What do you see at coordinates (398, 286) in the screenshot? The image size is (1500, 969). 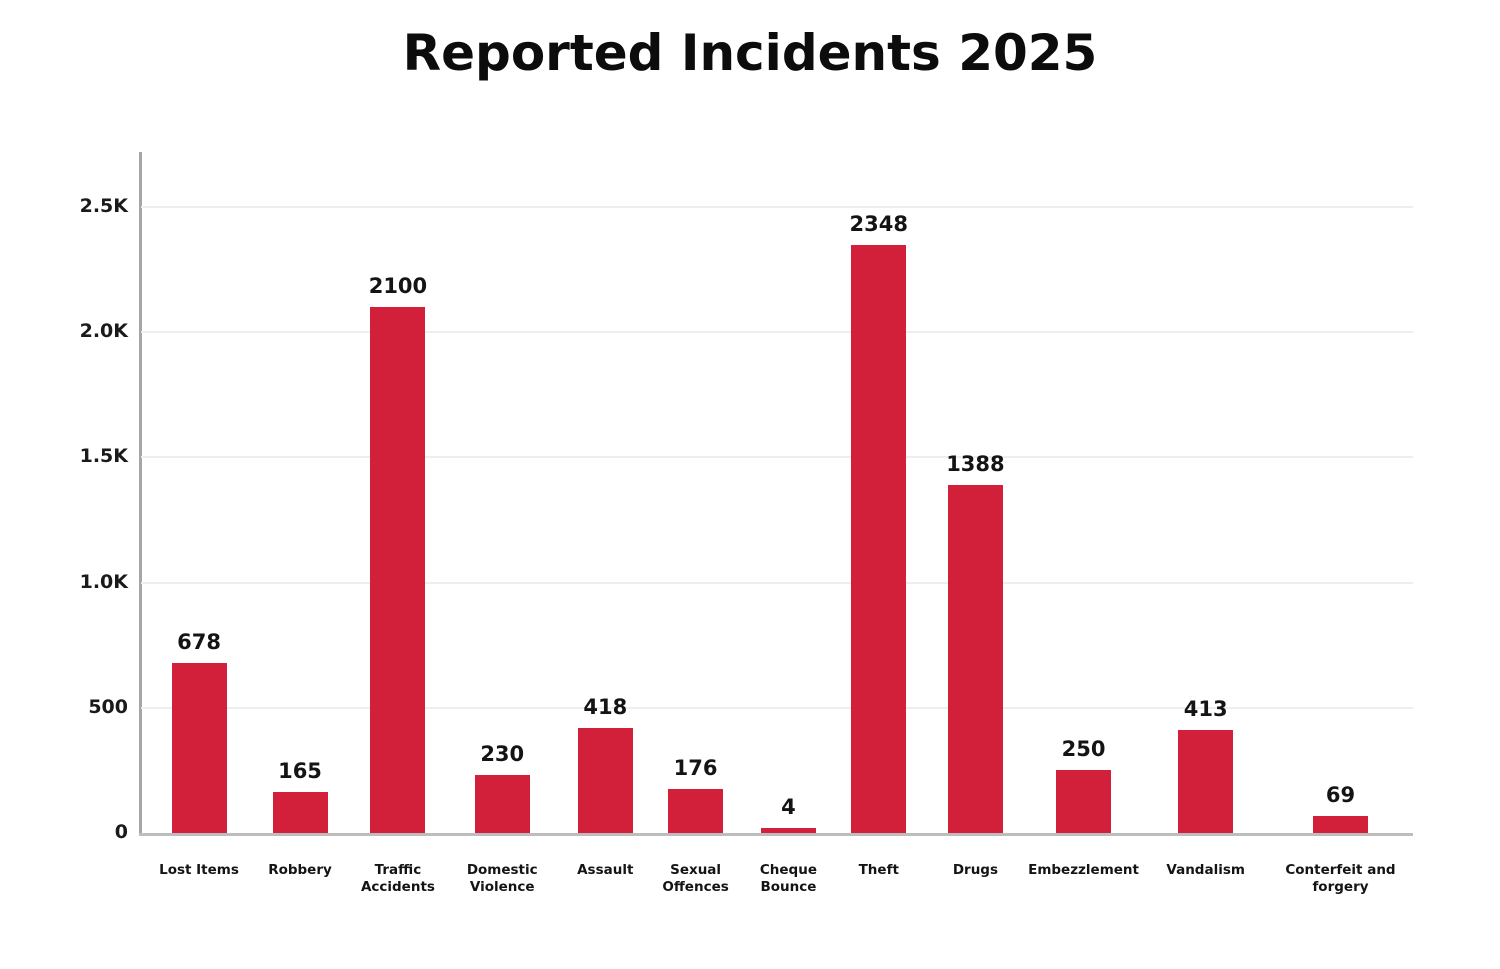 I see `bar-value-label: 2100` at bounding box center [398, 286].